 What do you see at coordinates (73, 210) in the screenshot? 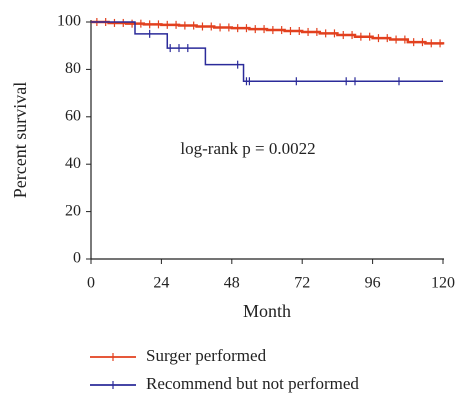
I see `y-tick-label: 20` at bounding box center [73, 210].